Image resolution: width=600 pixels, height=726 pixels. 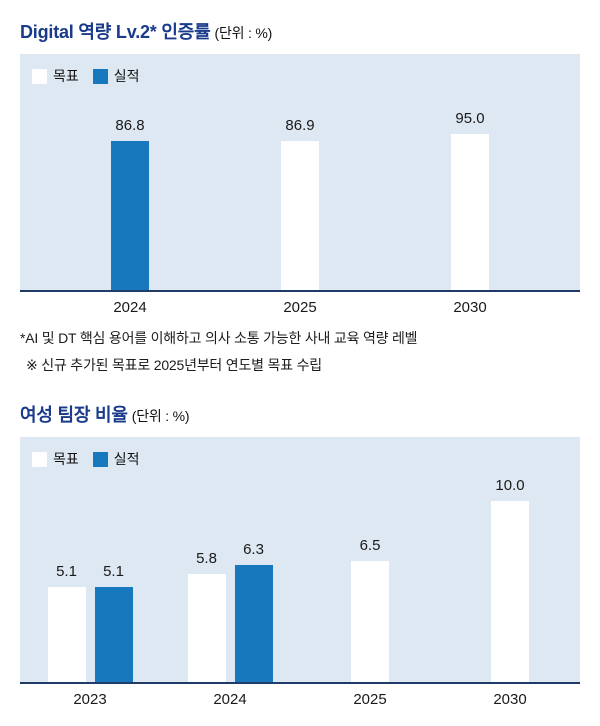 I want to click on bar-with-label: 6.3, so click(x=253, y=579).